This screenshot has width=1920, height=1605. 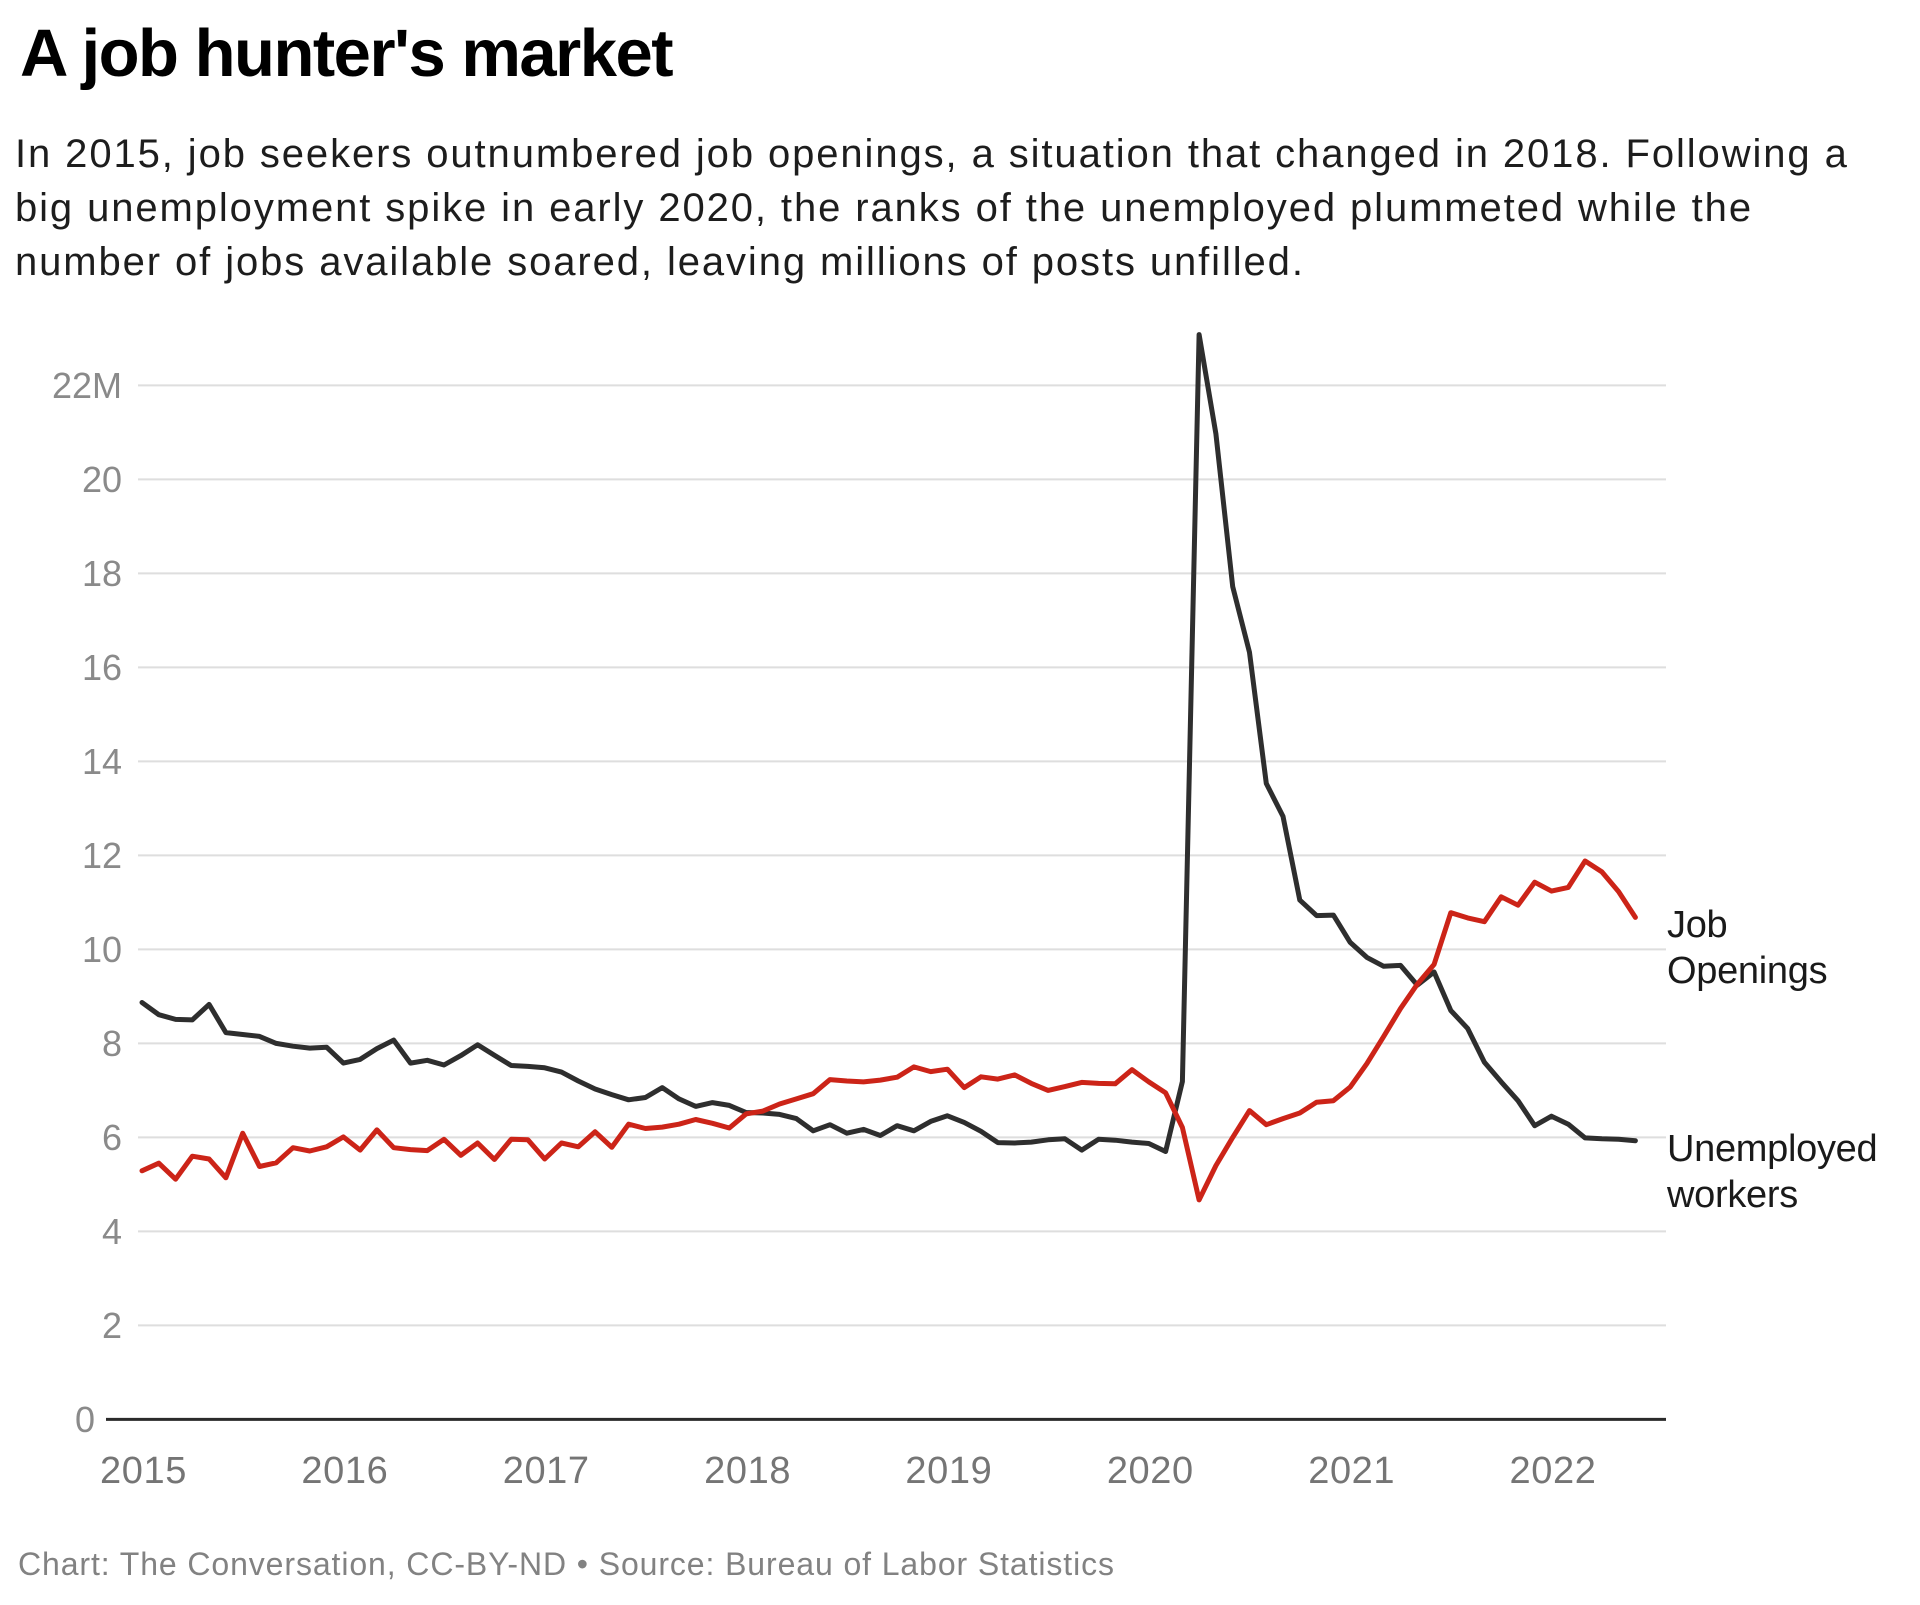 I want to click on svg-text: 6, so click(x=112, y=1137).